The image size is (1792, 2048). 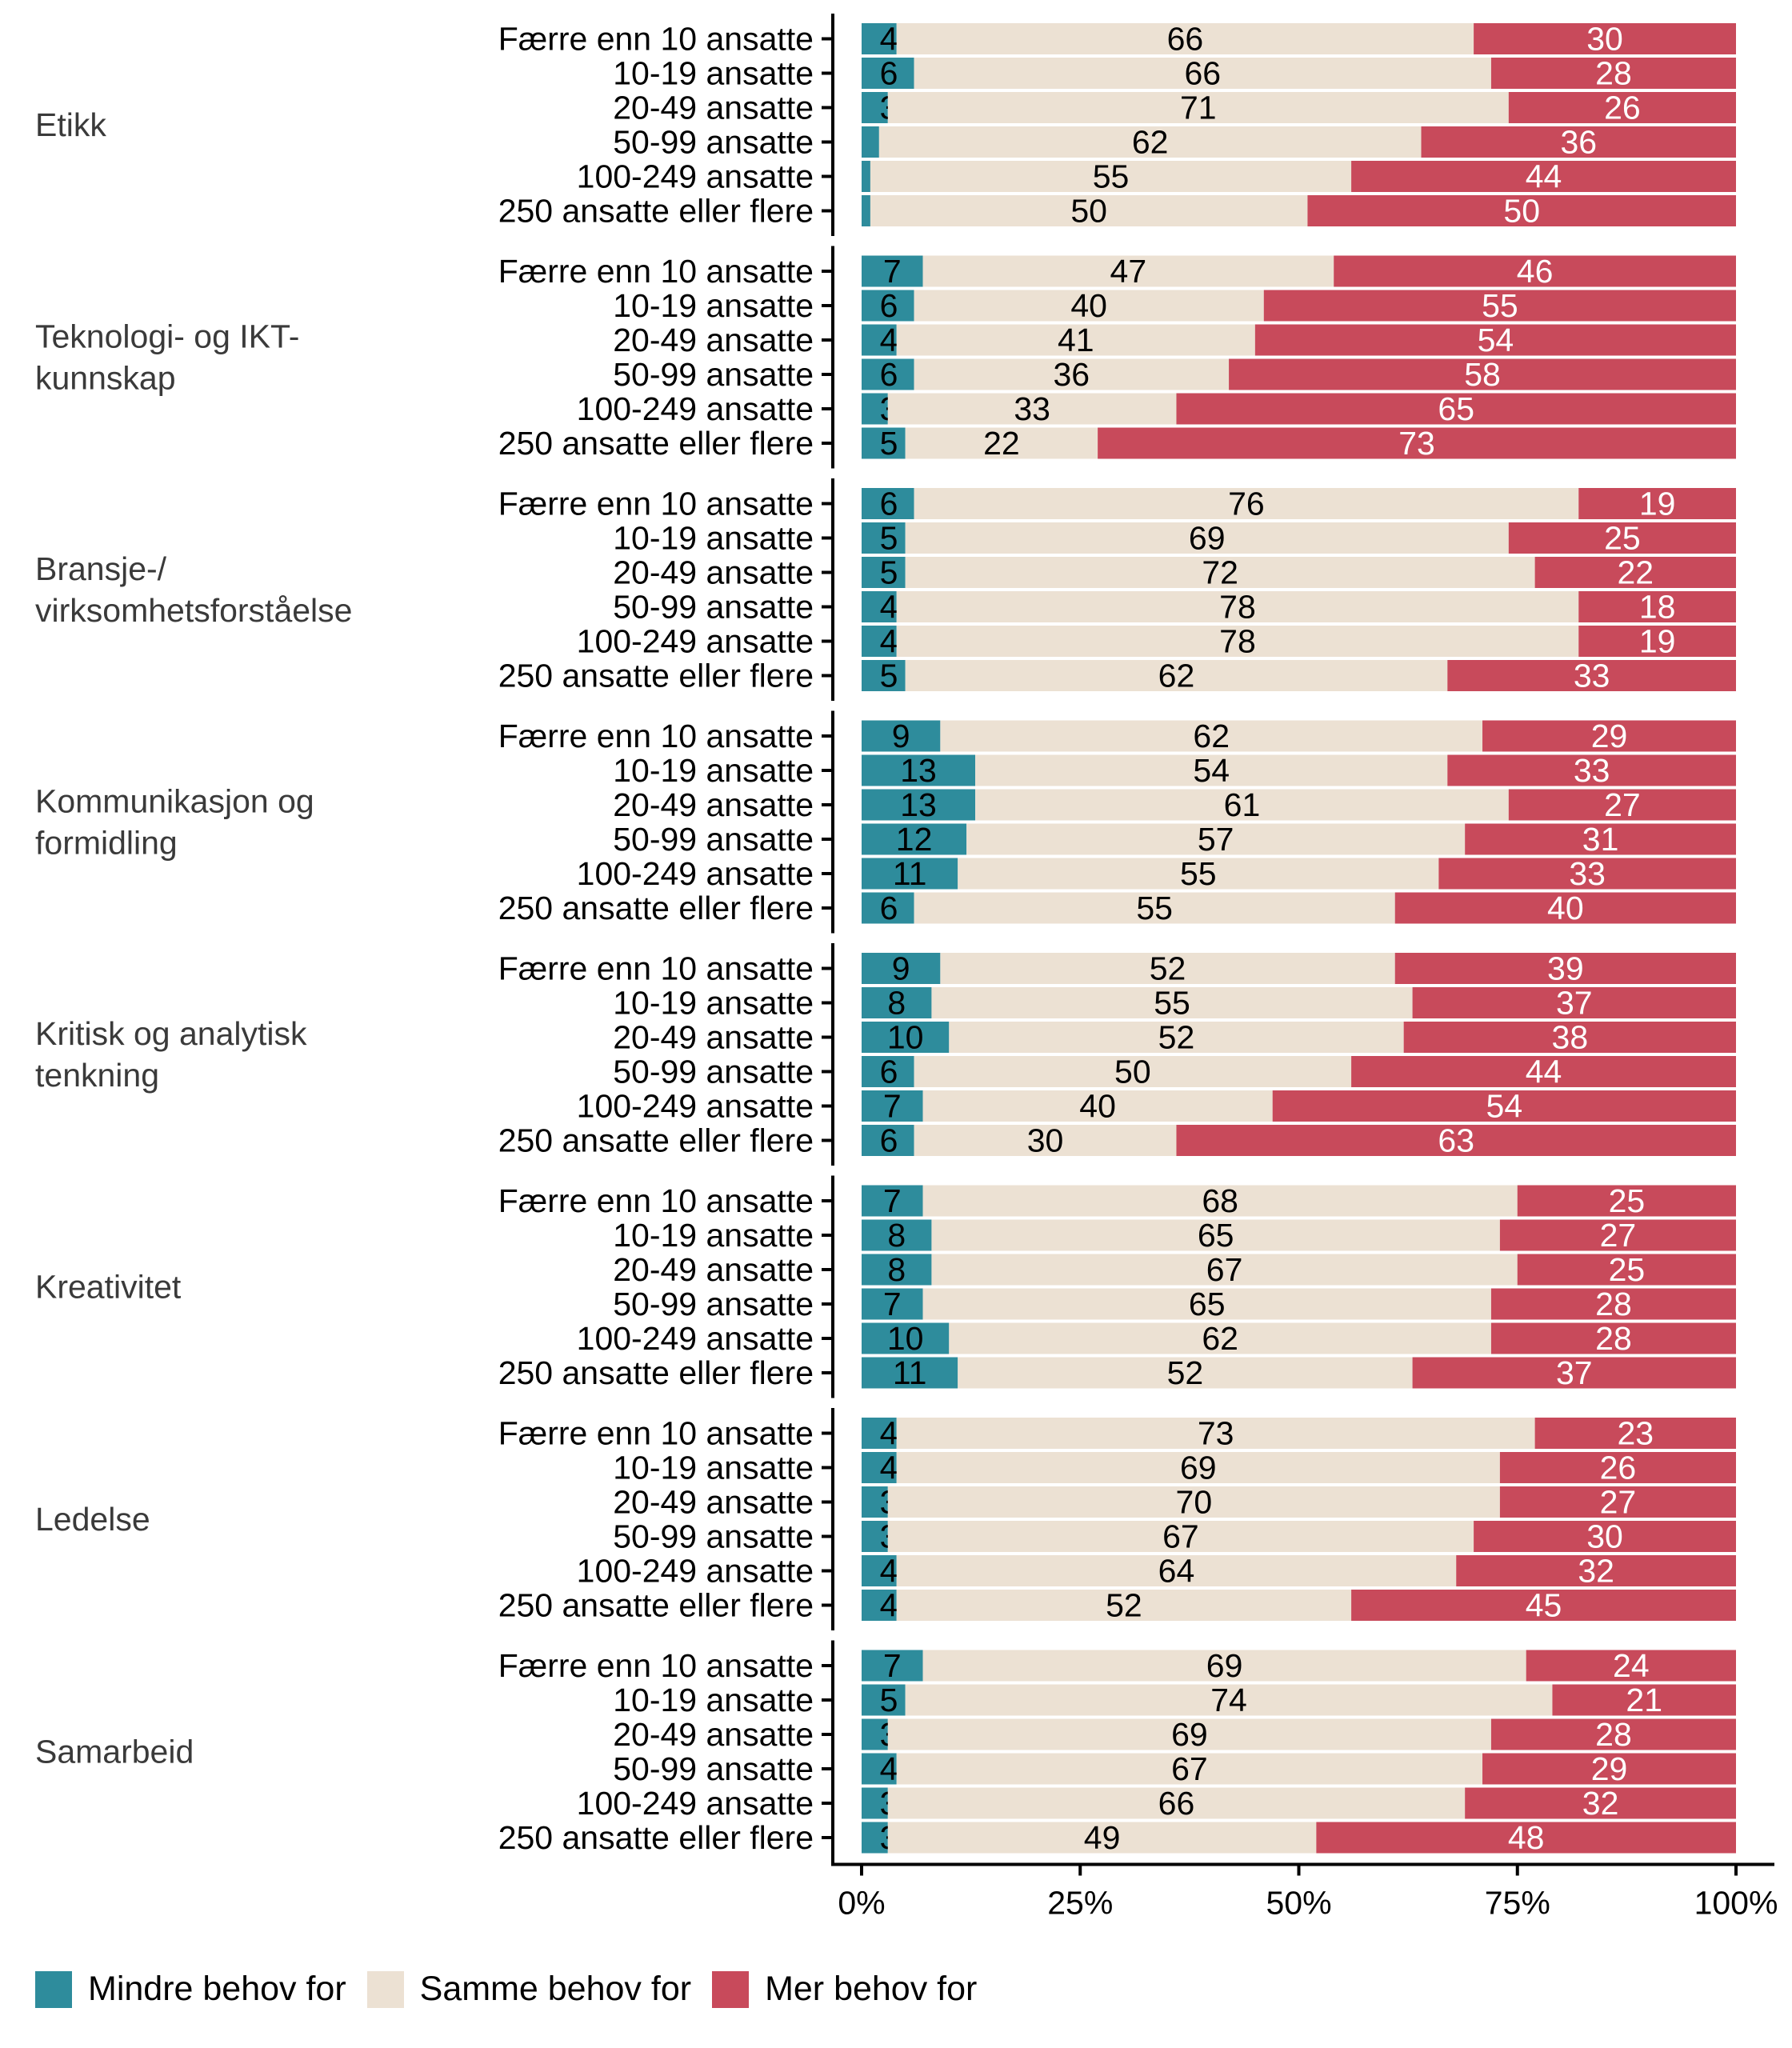 What do you see at coordinates (1228, 1700) in the screenshot?
I see `value-label: 74` at bounding box center [1228, 1700].